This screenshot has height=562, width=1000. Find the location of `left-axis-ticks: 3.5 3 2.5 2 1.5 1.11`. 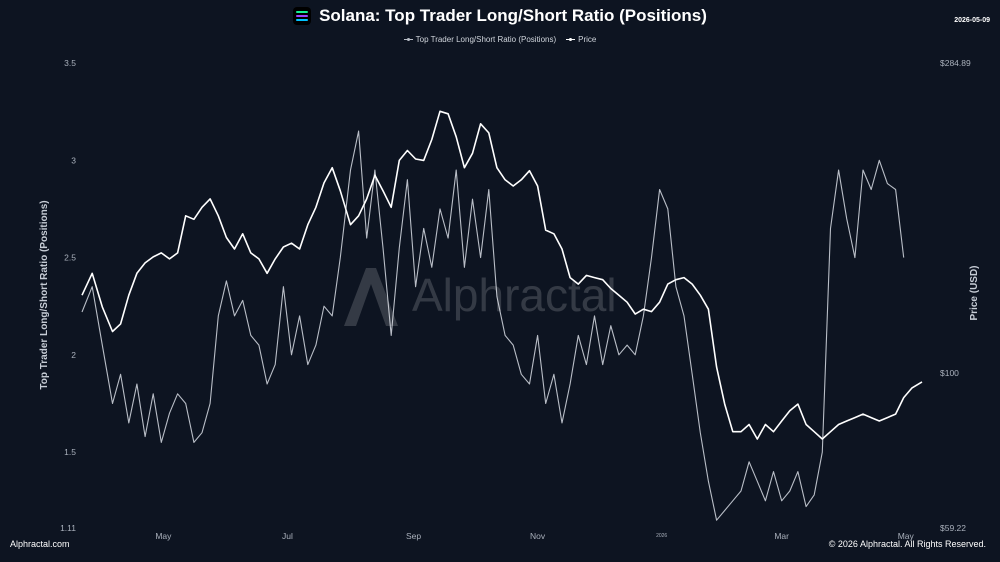

left-axis-ticks: 3.5 3 2.5 2 1.5 1.11 is located at coordinates (68, 295).